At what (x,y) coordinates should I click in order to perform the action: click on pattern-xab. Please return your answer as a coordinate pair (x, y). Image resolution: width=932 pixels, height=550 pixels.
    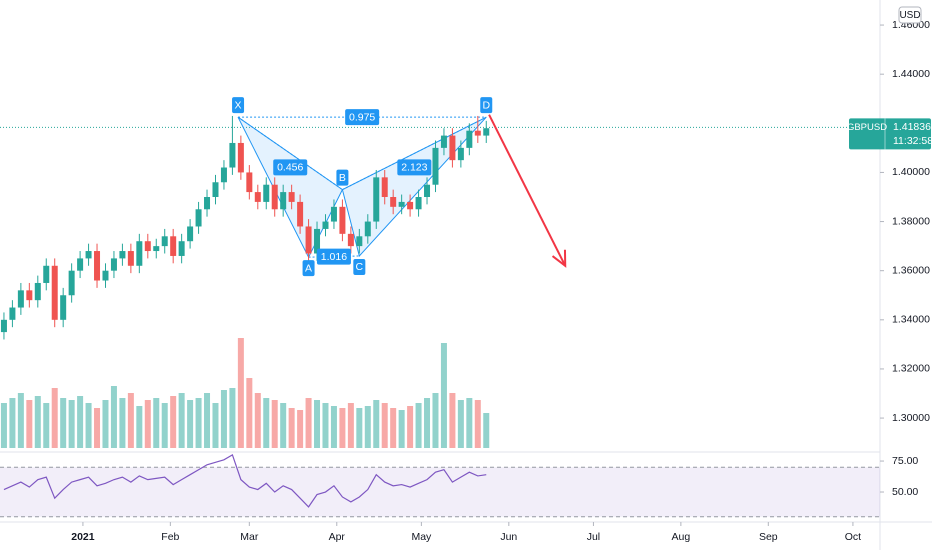
    Looking at the image, I should click on (290, 187).